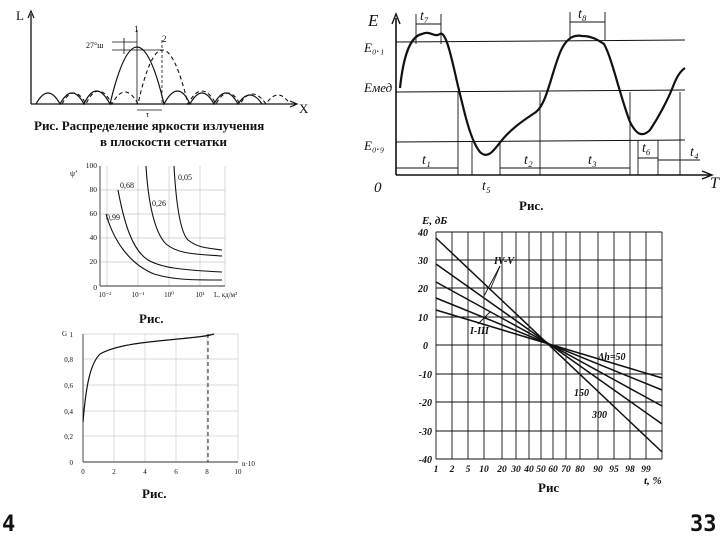  Describe the element at coordinates (592, 160) in the screenshot. I see `fig4-t3: t₃` at that location.